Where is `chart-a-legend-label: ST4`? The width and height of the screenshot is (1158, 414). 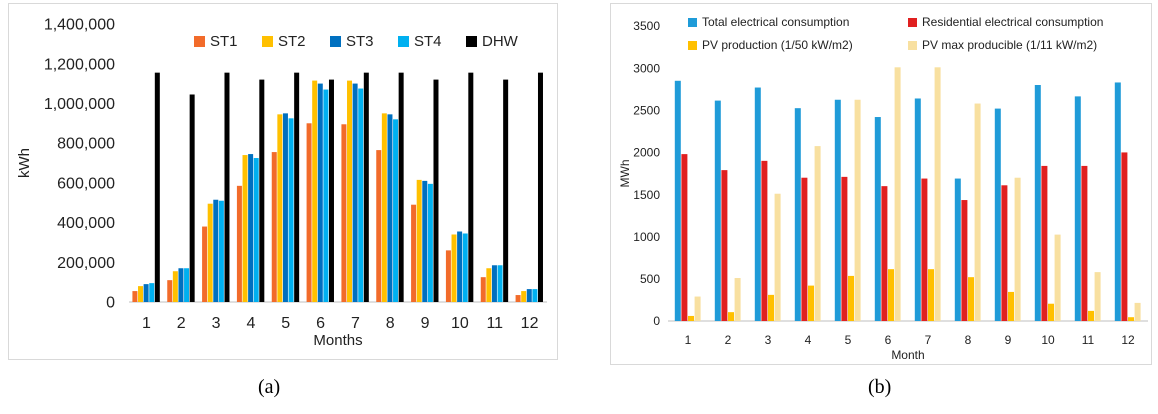 chart-a-legend-label: ST4 is located at coordinates (428, 41).